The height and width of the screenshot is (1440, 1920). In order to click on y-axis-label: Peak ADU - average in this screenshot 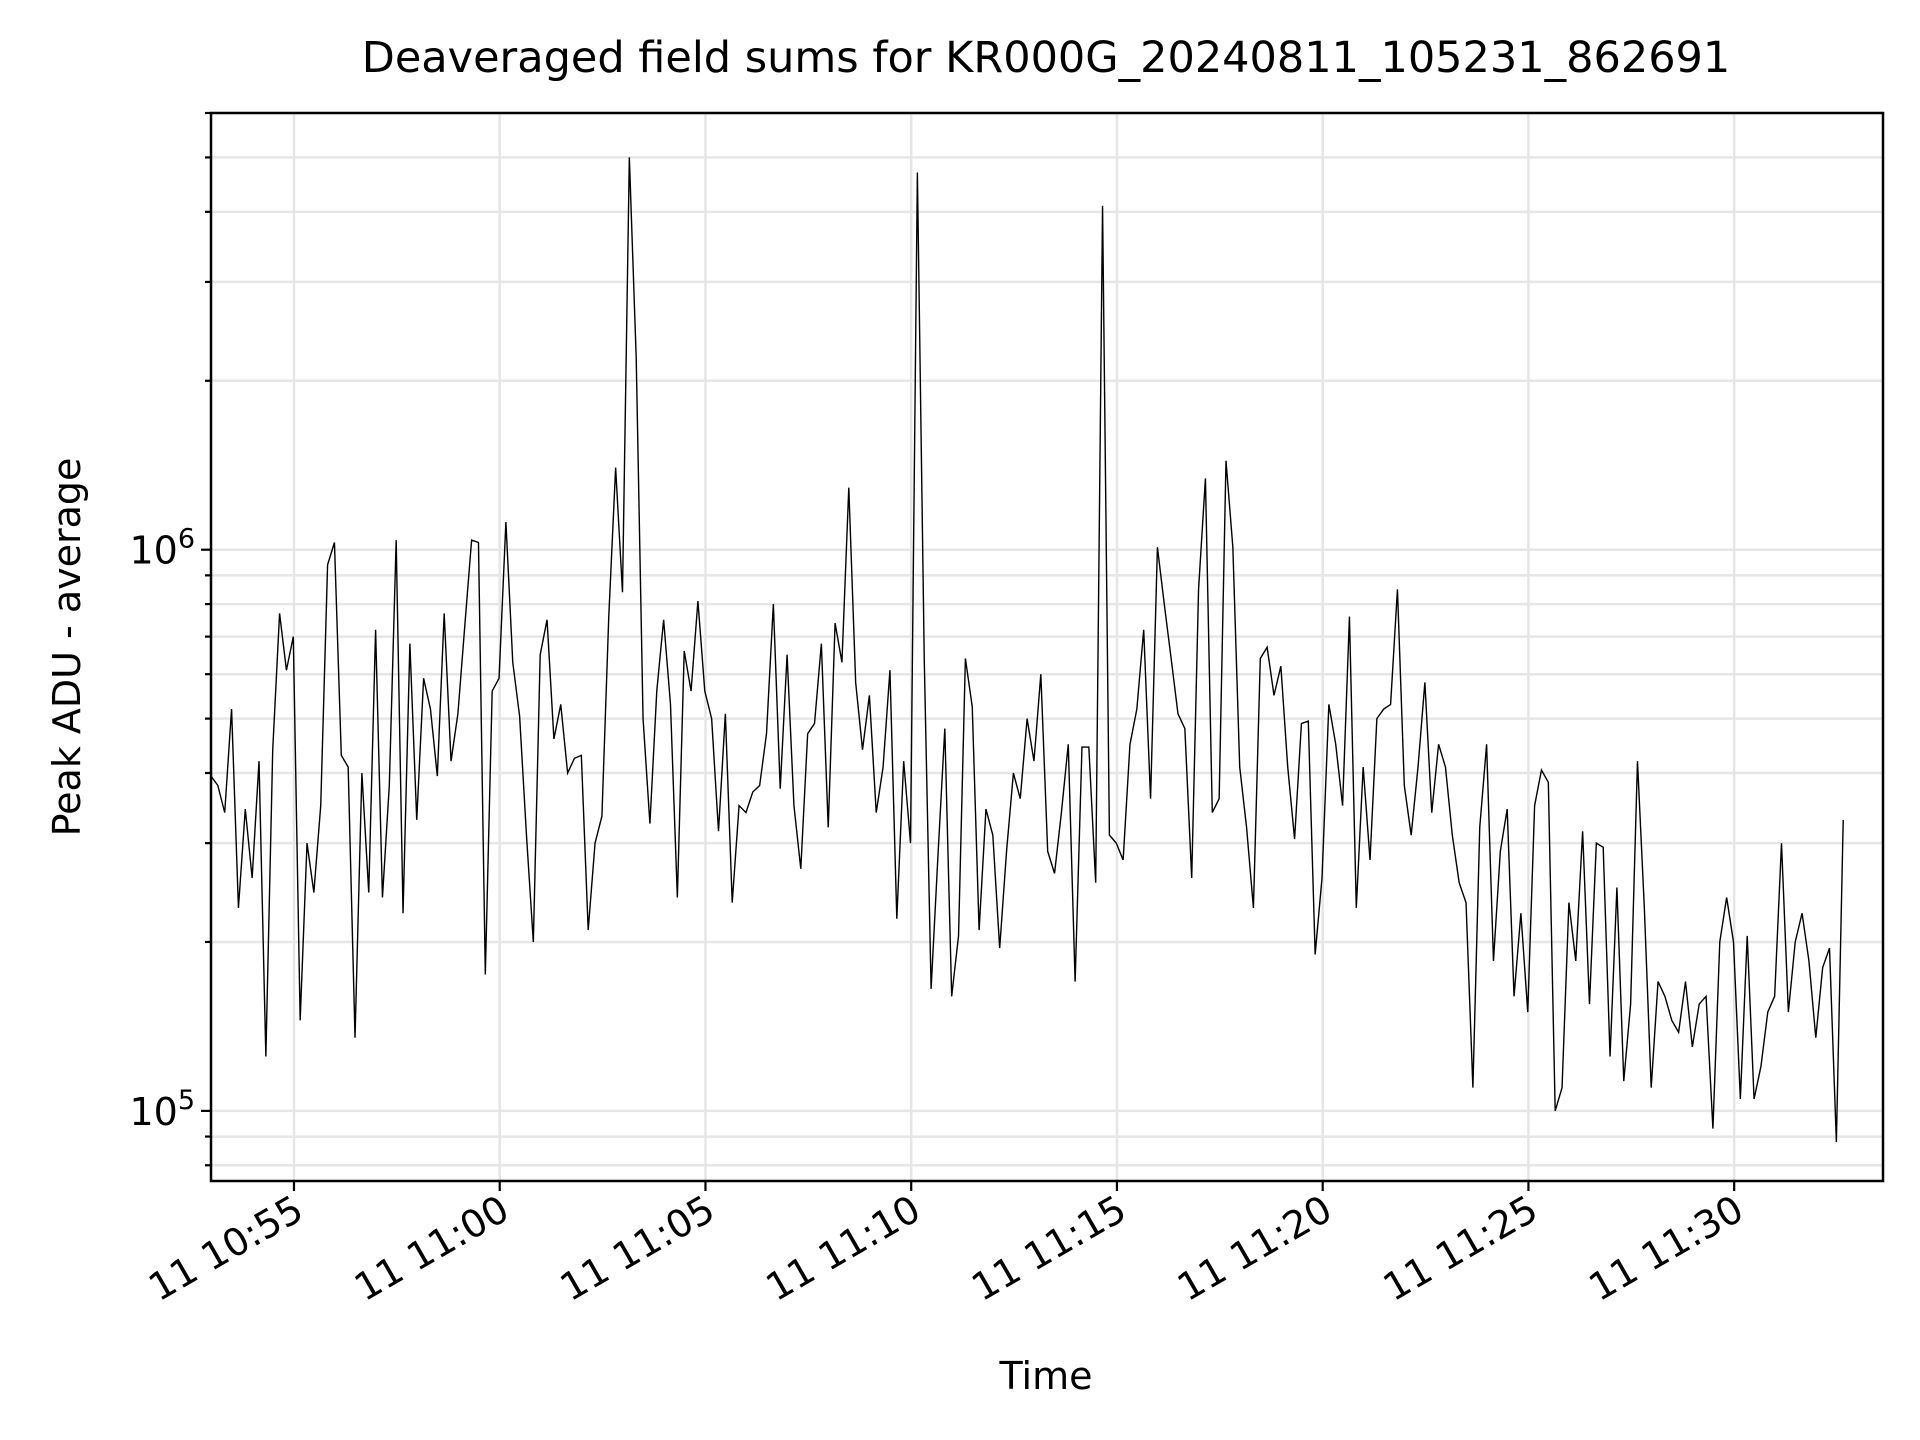, I will do `click(67, 647)`.